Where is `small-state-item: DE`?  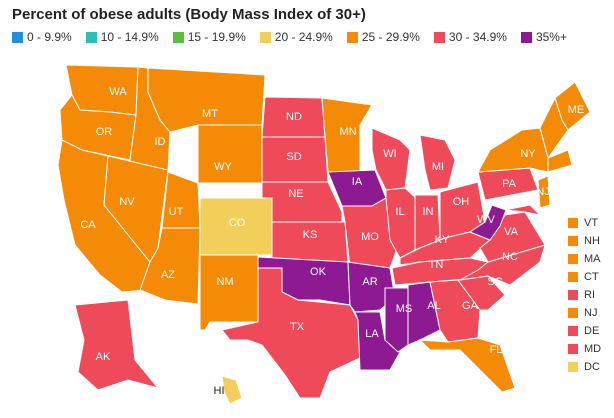
small-state-item: DE is located at coordinates (584, 331).